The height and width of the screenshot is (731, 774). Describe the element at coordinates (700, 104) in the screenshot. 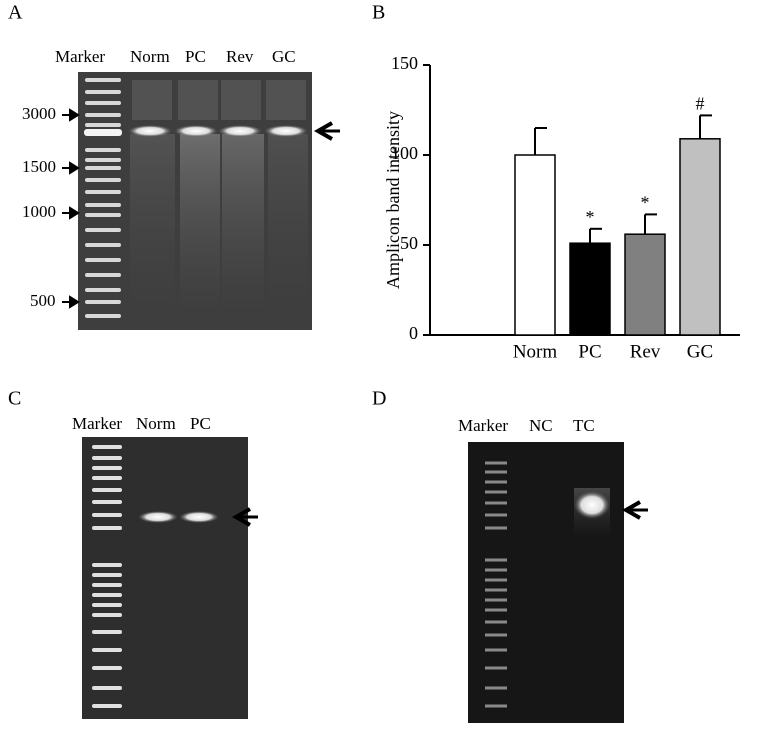

I see `significance-mark: #` at that location.